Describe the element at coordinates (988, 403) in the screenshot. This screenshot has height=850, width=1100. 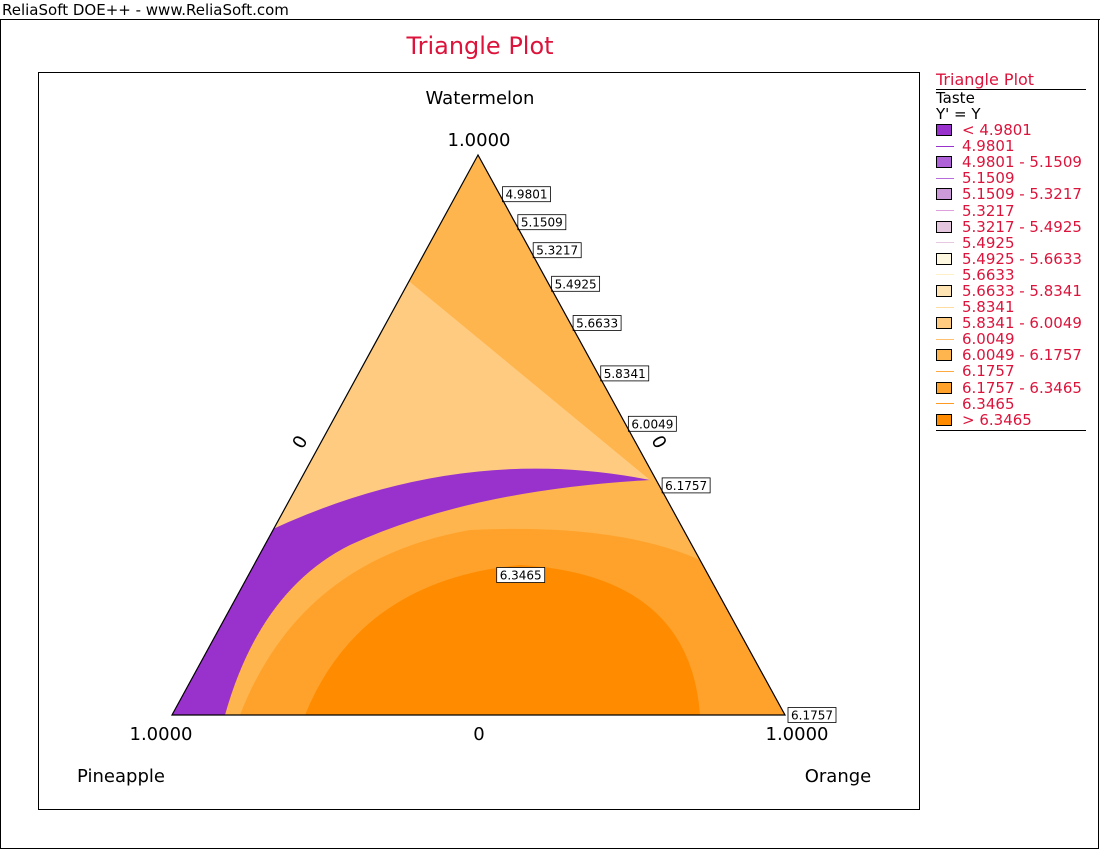
I see `legend-label: 6.3465` at that location.